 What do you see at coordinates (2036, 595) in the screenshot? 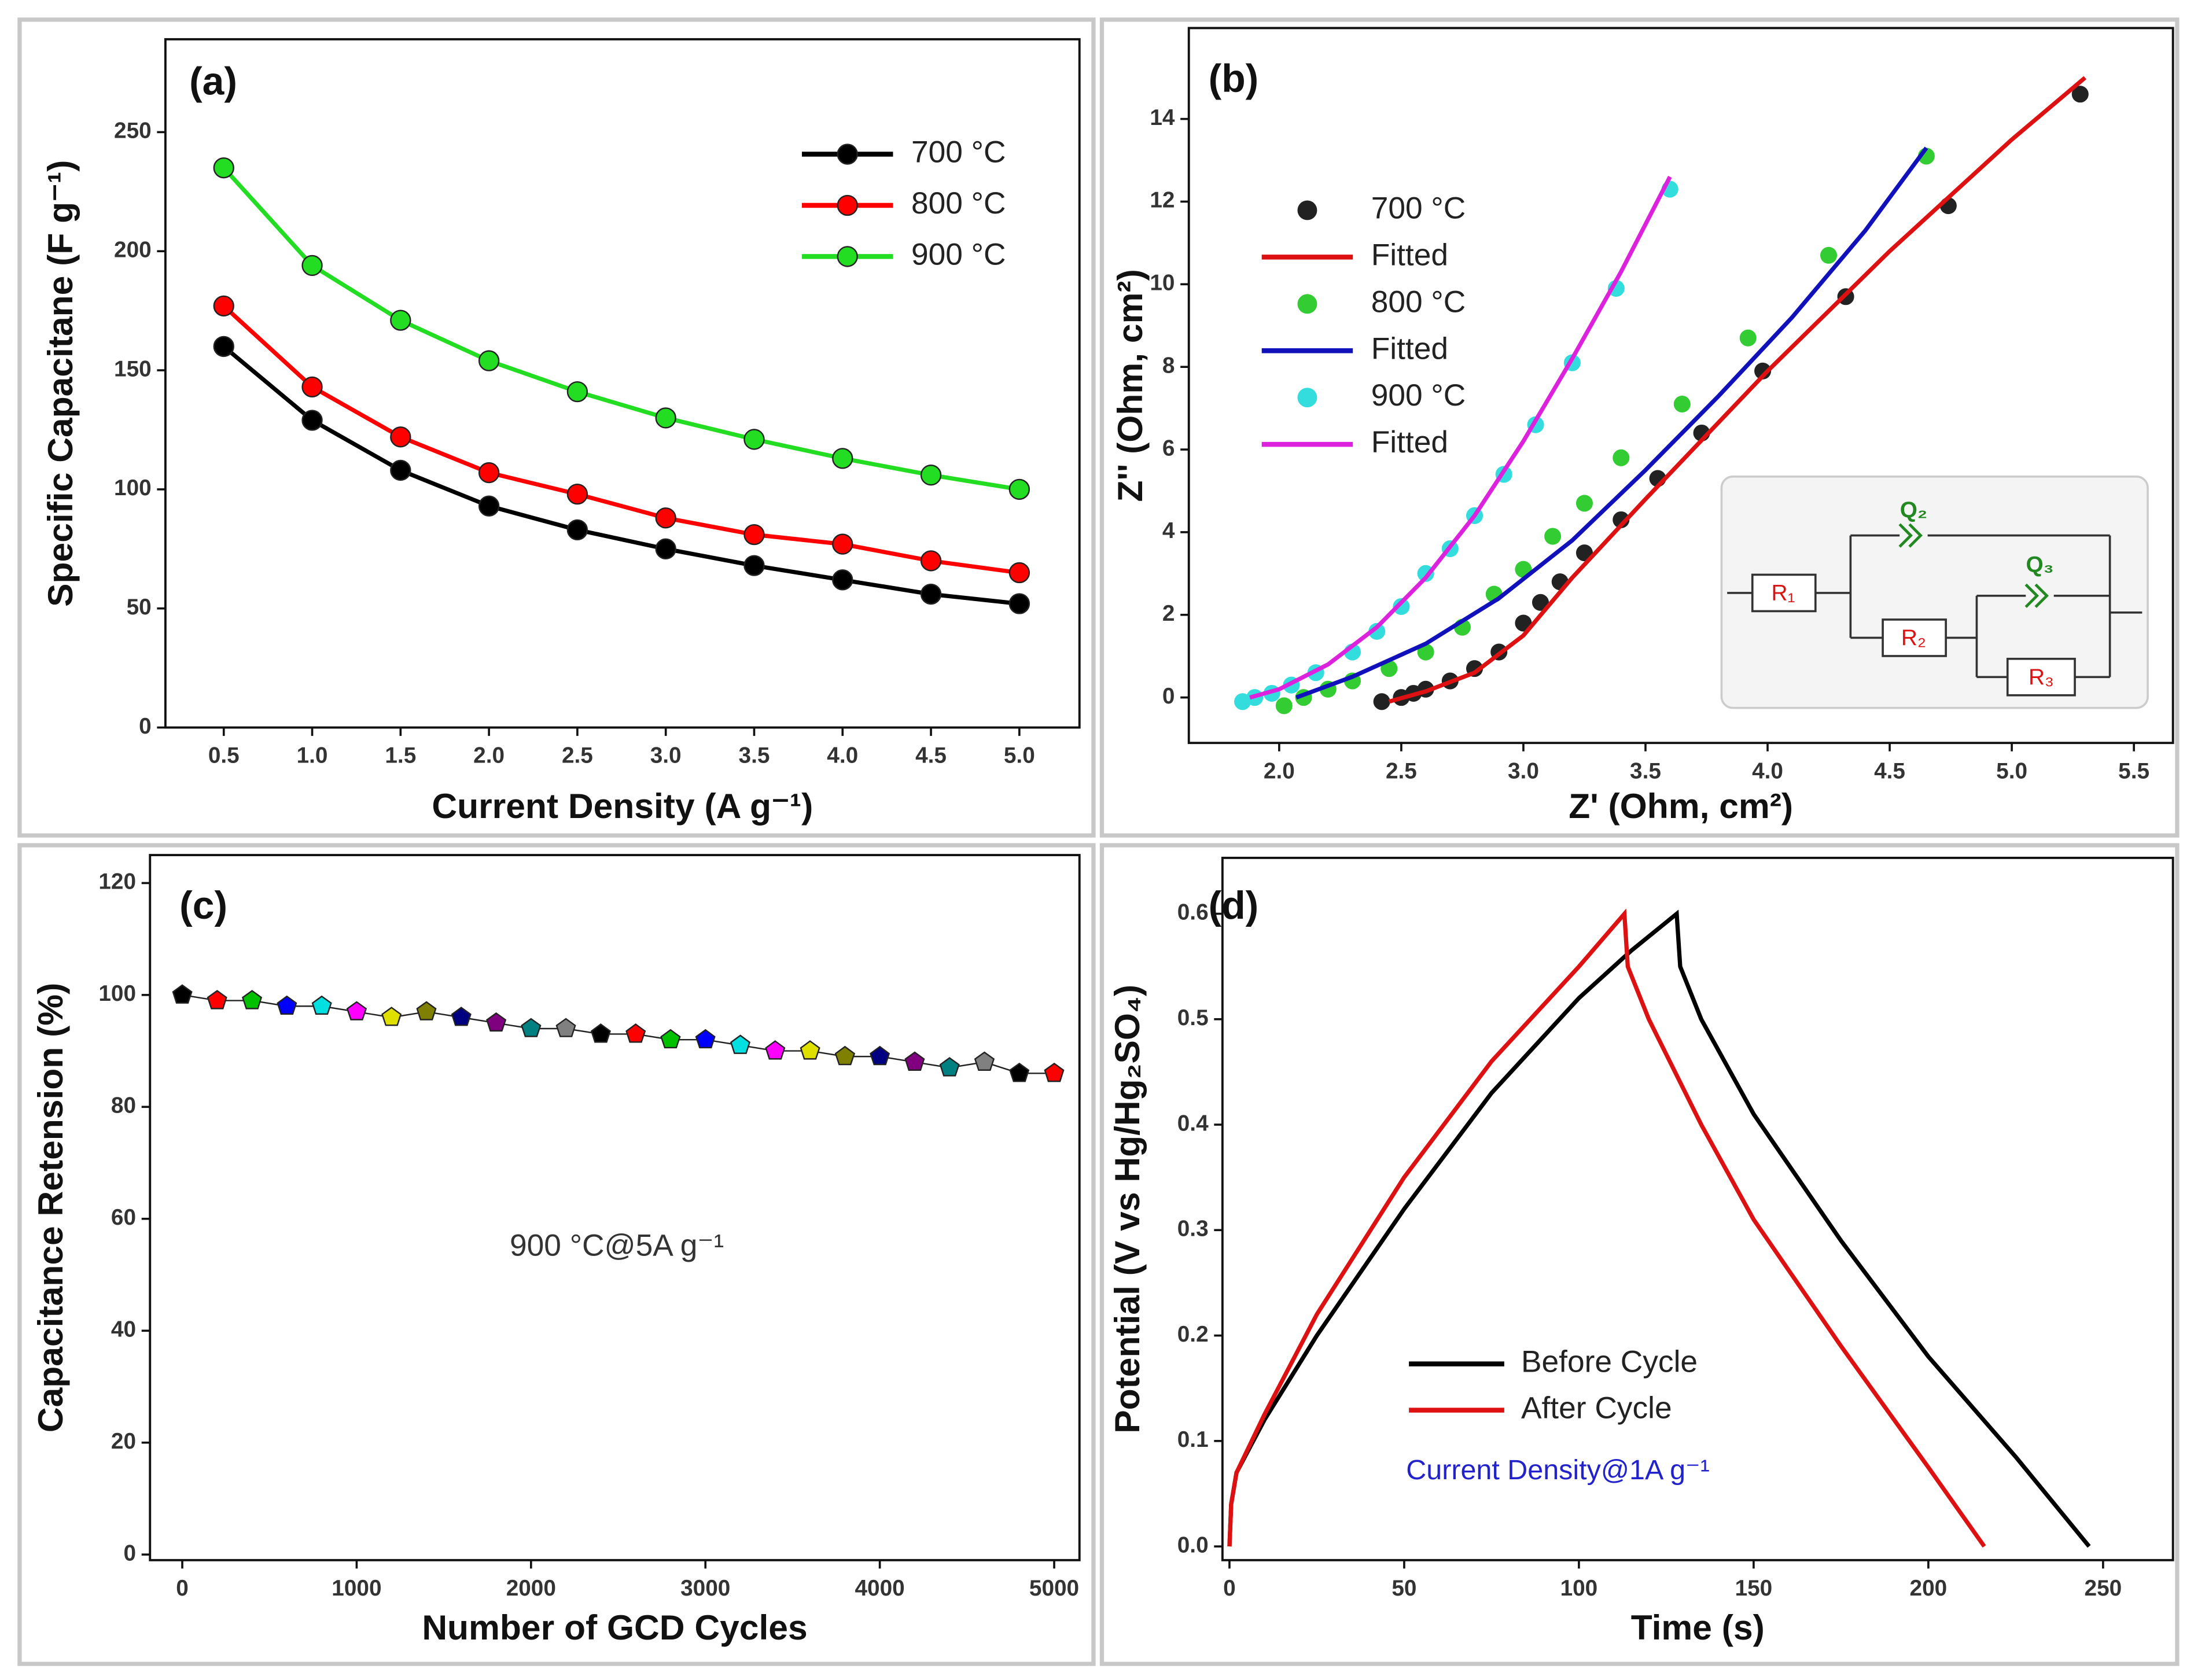
I see `cpe-symbol` at bounding box center [2036, 595].